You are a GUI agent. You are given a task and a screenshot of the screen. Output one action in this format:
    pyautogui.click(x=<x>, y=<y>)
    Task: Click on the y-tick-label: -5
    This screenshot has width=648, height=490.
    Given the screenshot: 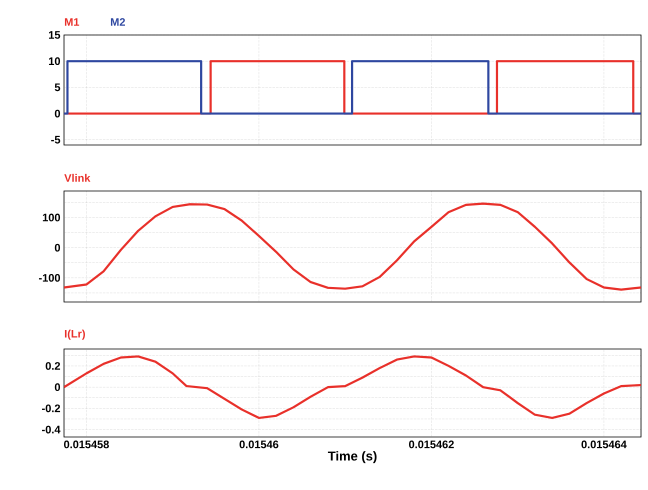 What is the action you would take?
    pyautogui.click(x=55, y=140)
    